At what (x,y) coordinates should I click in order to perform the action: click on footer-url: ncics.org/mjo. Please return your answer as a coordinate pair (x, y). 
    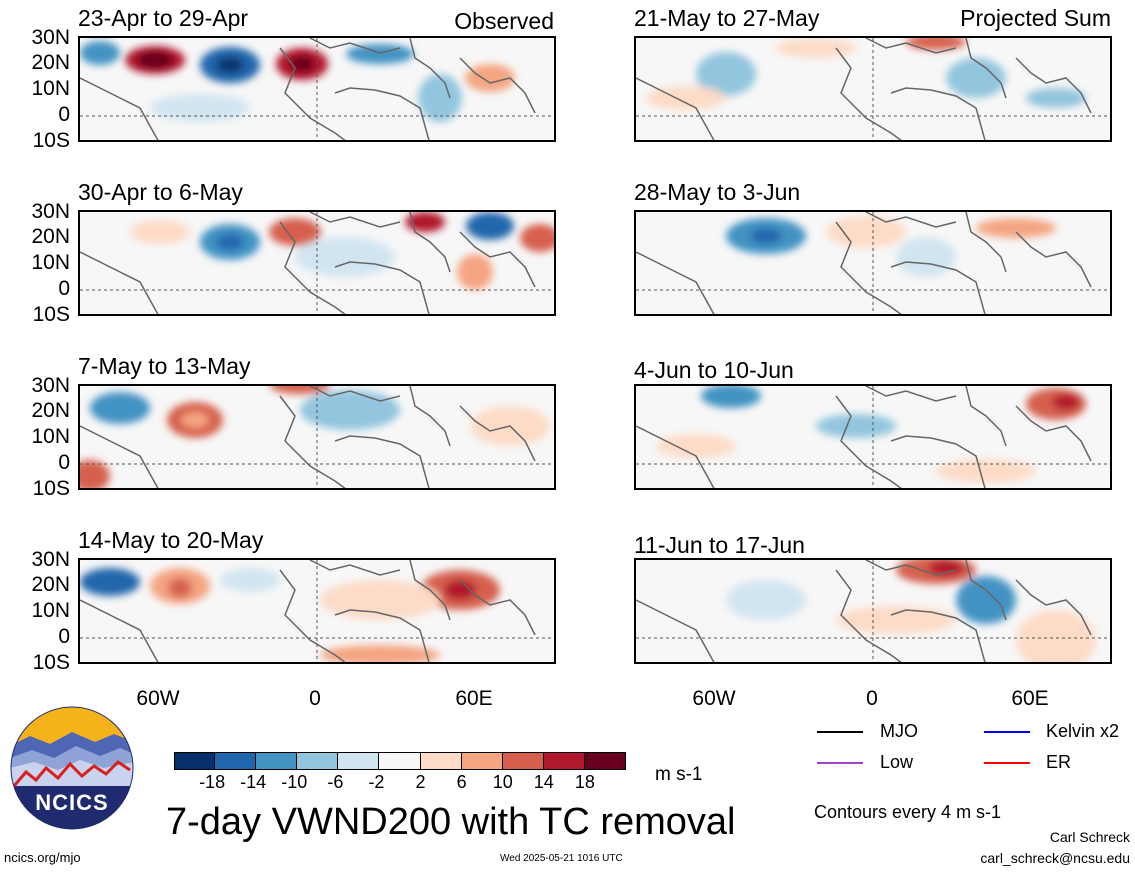
    Looking at the image, I should click on (42, 857).